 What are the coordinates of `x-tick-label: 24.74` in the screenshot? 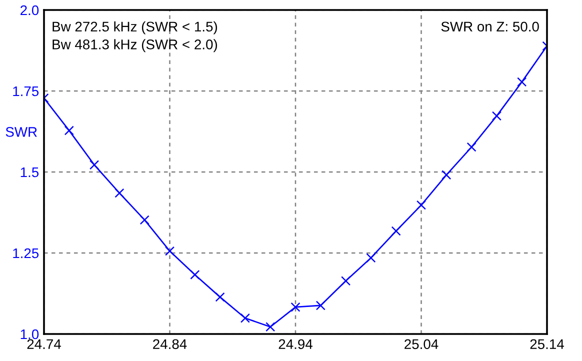 It's located at (44, 344).